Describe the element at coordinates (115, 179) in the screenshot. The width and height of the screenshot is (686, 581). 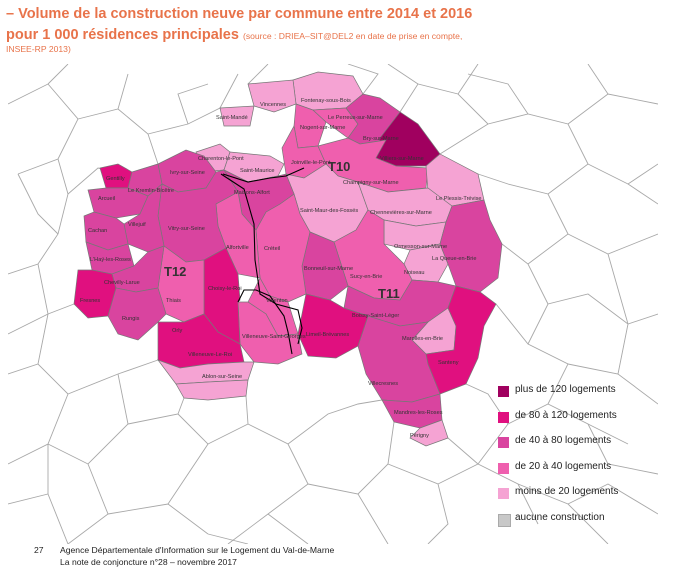
I see `commune-label-gentilly: Gentilly` at that location.